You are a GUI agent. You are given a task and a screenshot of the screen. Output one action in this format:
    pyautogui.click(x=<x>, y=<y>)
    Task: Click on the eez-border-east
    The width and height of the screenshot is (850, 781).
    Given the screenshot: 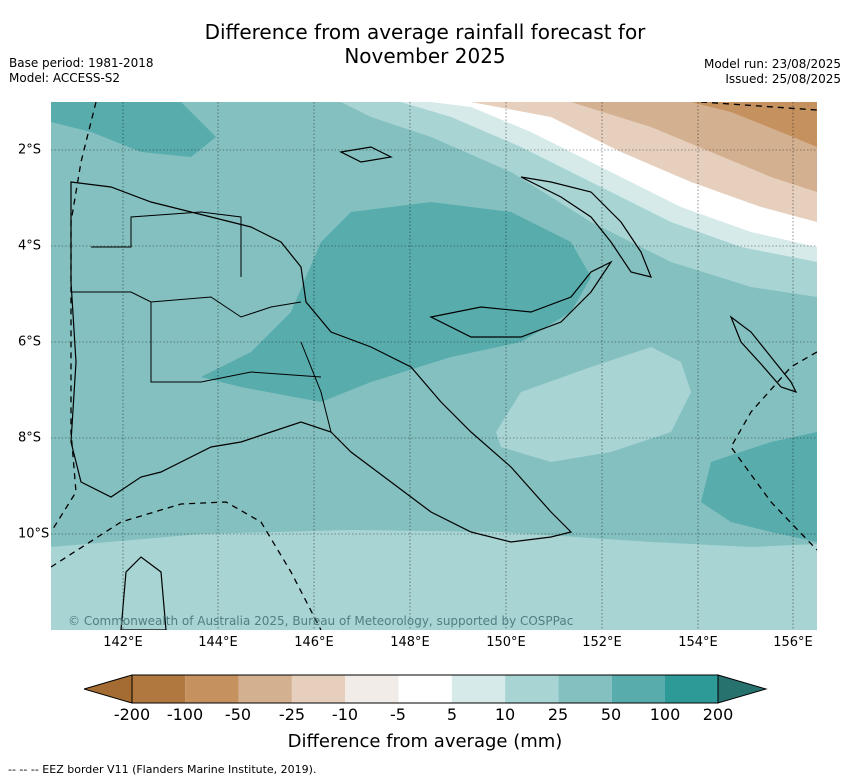 What is the action you would take?
    pyautogui.click(x=773, y=451)
    